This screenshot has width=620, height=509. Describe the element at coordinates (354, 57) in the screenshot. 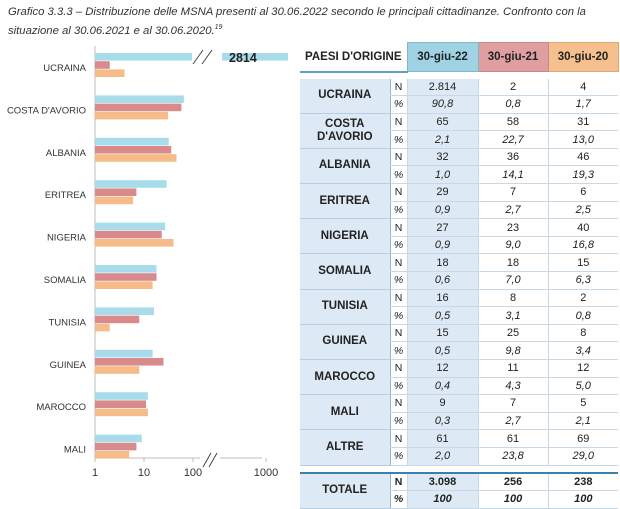

I see `header-origin: PAESI D'ORIGINE` at that location.